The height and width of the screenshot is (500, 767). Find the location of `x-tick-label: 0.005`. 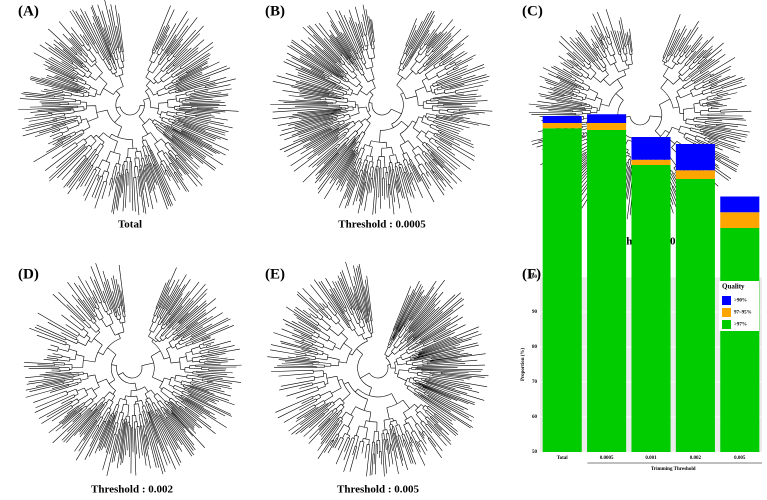

x-tick-label: 0.005 is located at coordinates (740, 458).